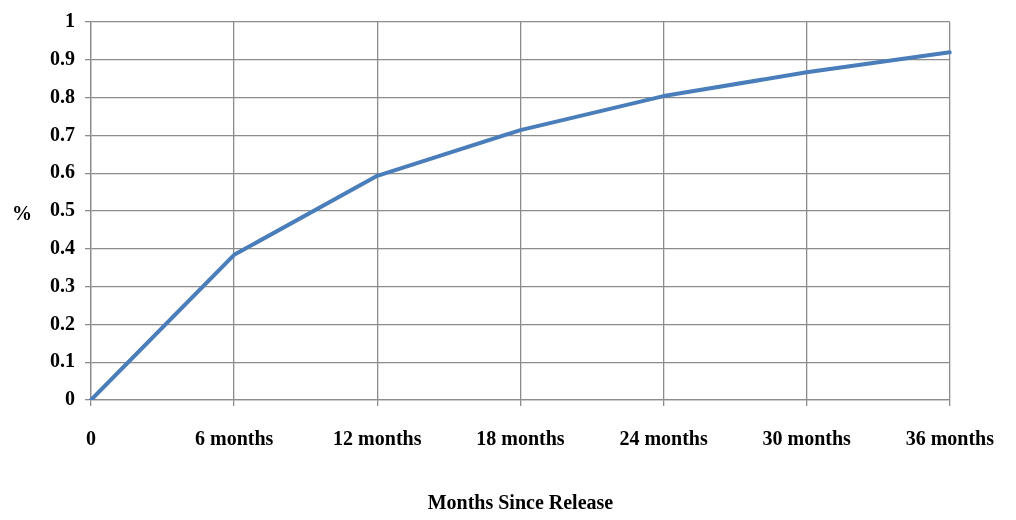 The image size is (1016, 520). I want to click on x-tick-label: 12 months, so click(377, 438).